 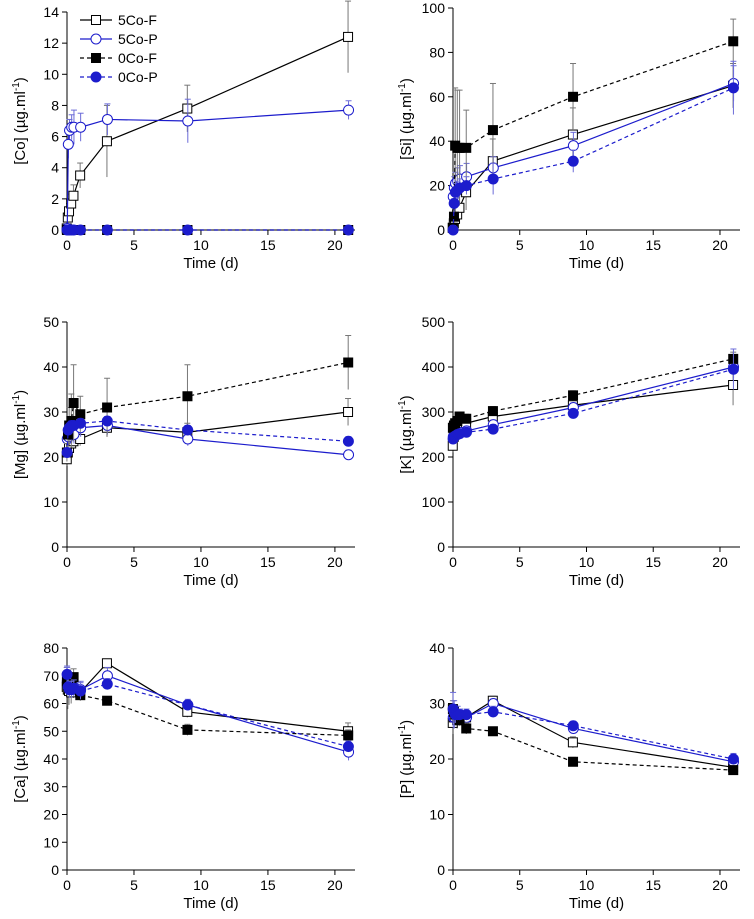 I want to click on series-5Co-P, so click(x=208, y=166).